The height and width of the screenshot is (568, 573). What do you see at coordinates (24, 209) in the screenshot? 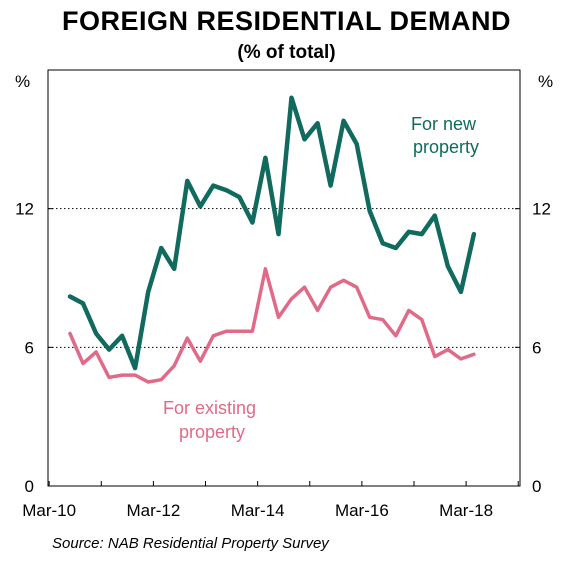
I see `y-tick-label-left: 12` at bounding box center [24, 209].